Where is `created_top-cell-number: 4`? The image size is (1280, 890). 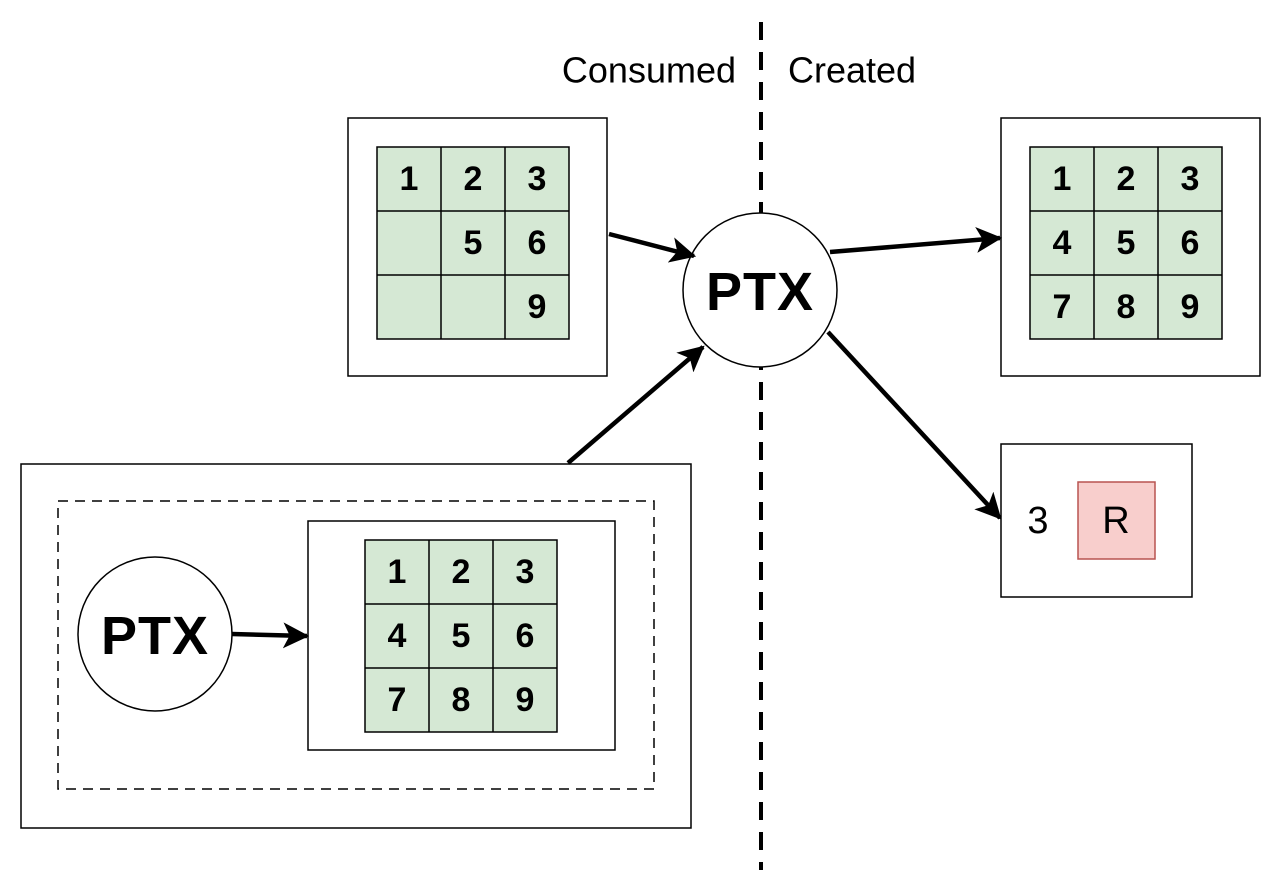 created_top-cell-number: 4 is located at coordinates (1062, 243).